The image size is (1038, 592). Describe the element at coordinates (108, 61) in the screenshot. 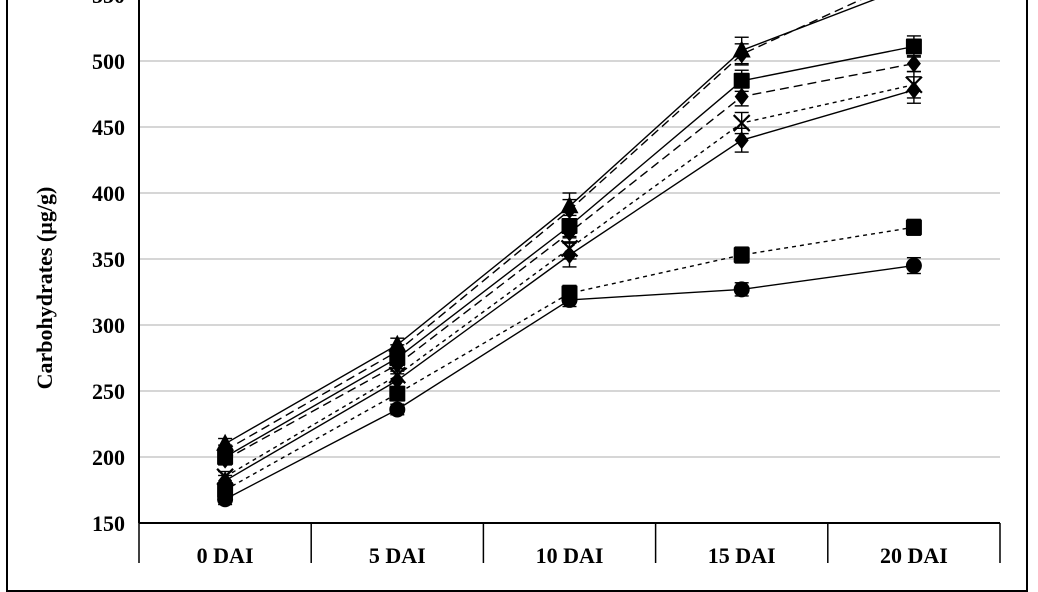

I see `y-tick-label: 500` at that location.